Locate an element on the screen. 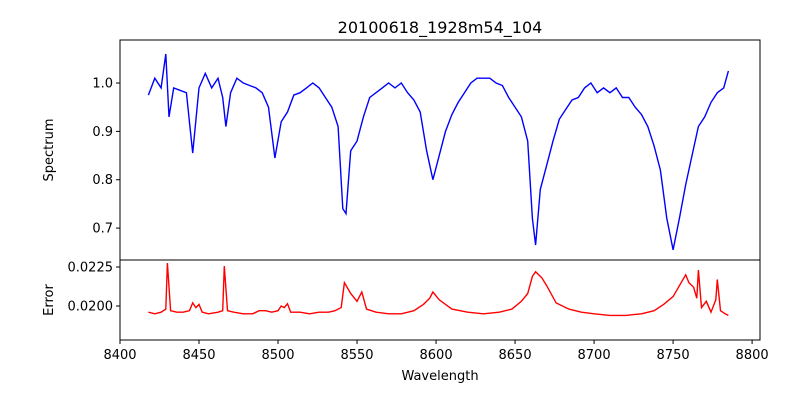 The width and height of the screenshot is (800, 404). x-tick-label: 8450 is located at coordinates (198, 355).